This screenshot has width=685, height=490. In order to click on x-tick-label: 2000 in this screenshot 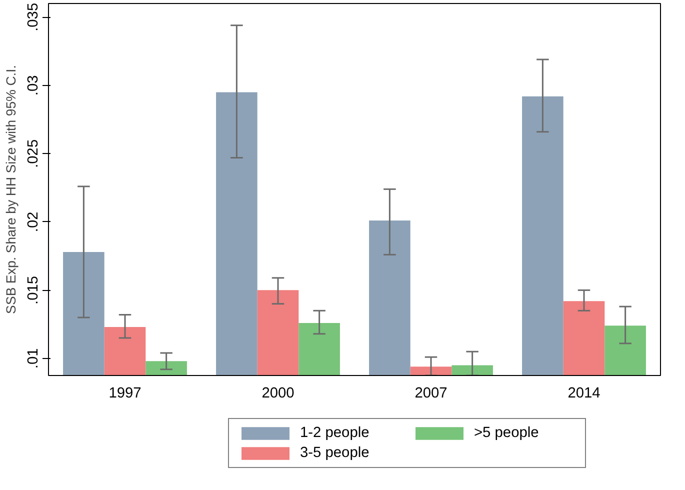, I will do `click(278, 394)`.